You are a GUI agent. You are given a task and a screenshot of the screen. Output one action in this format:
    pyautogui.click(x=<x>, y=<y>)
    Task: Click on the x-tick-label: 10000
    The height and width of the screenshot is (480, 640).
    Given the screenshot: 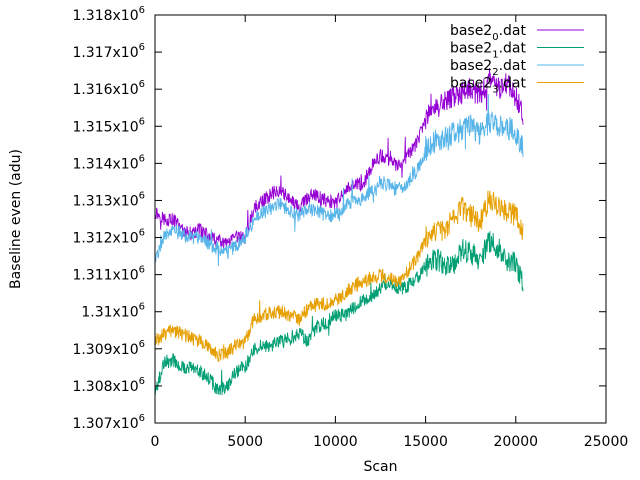 What is the action you would take?
    pyautogui.click(x=335, y=442)
    